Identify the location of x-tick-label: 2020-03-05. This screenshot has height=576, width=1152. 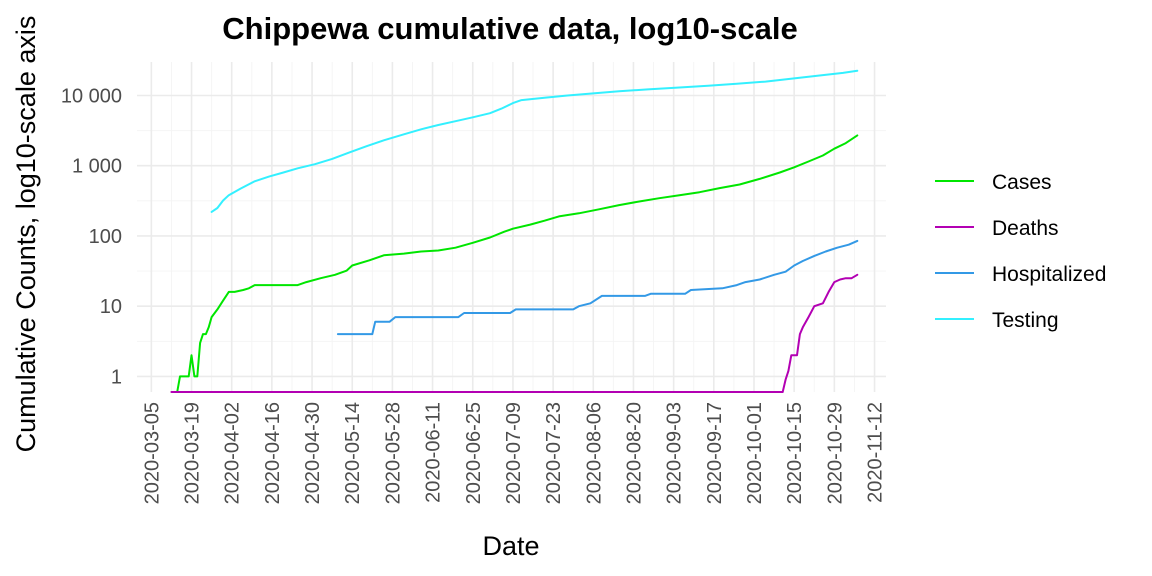
(152, 453).